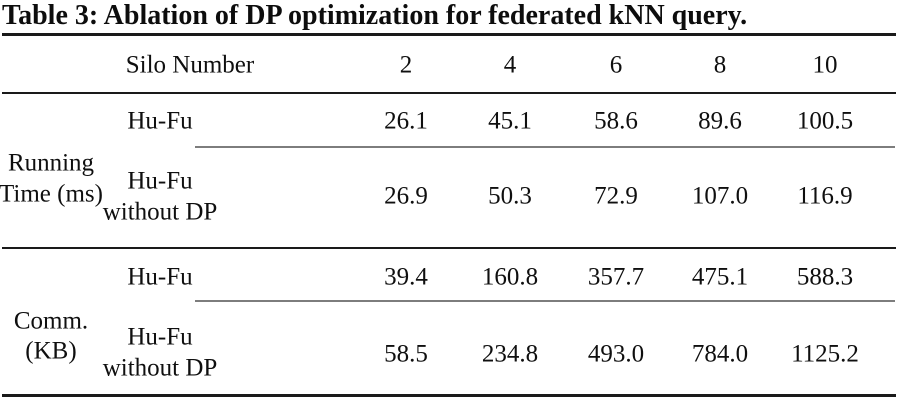 The image size is (904, 411). Describe the element at coordinates (160, 277) in the screenshot. I see `row-label-comm-hufu: Hu-Fu` at that location.